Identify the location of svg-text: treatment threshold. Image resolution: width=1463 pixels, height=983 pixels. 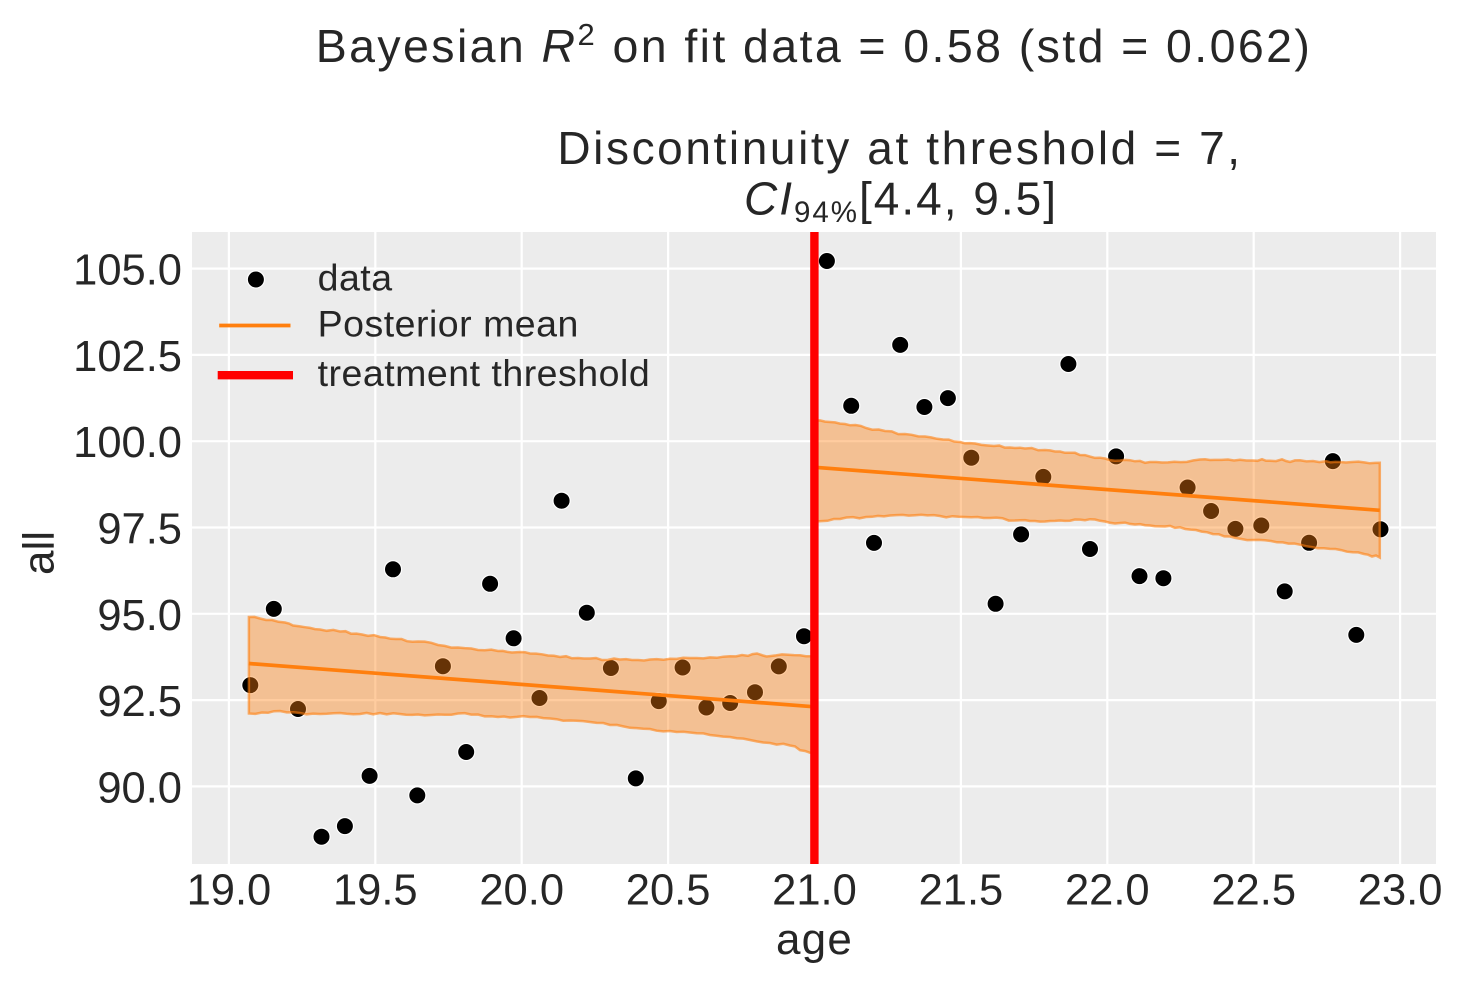
(484, 373).